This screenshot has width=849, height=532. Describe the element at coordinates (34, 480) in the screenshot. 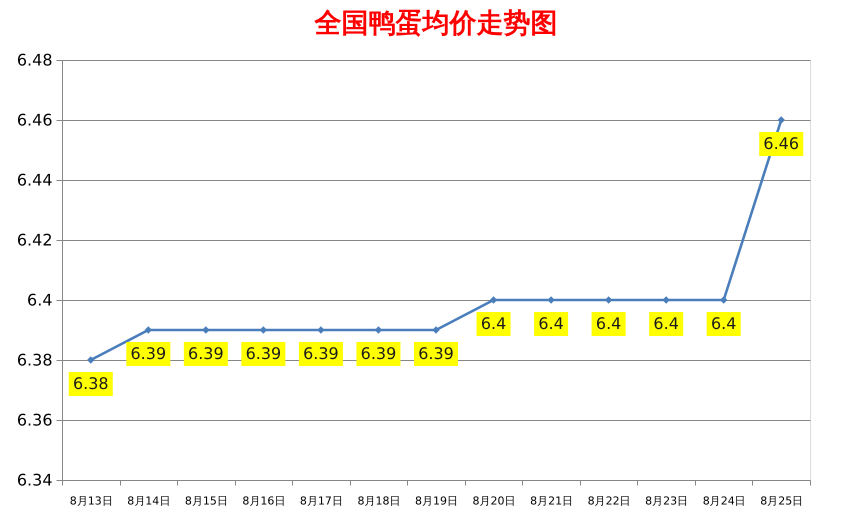

I see `y-tick-label: 6.34` at that location.